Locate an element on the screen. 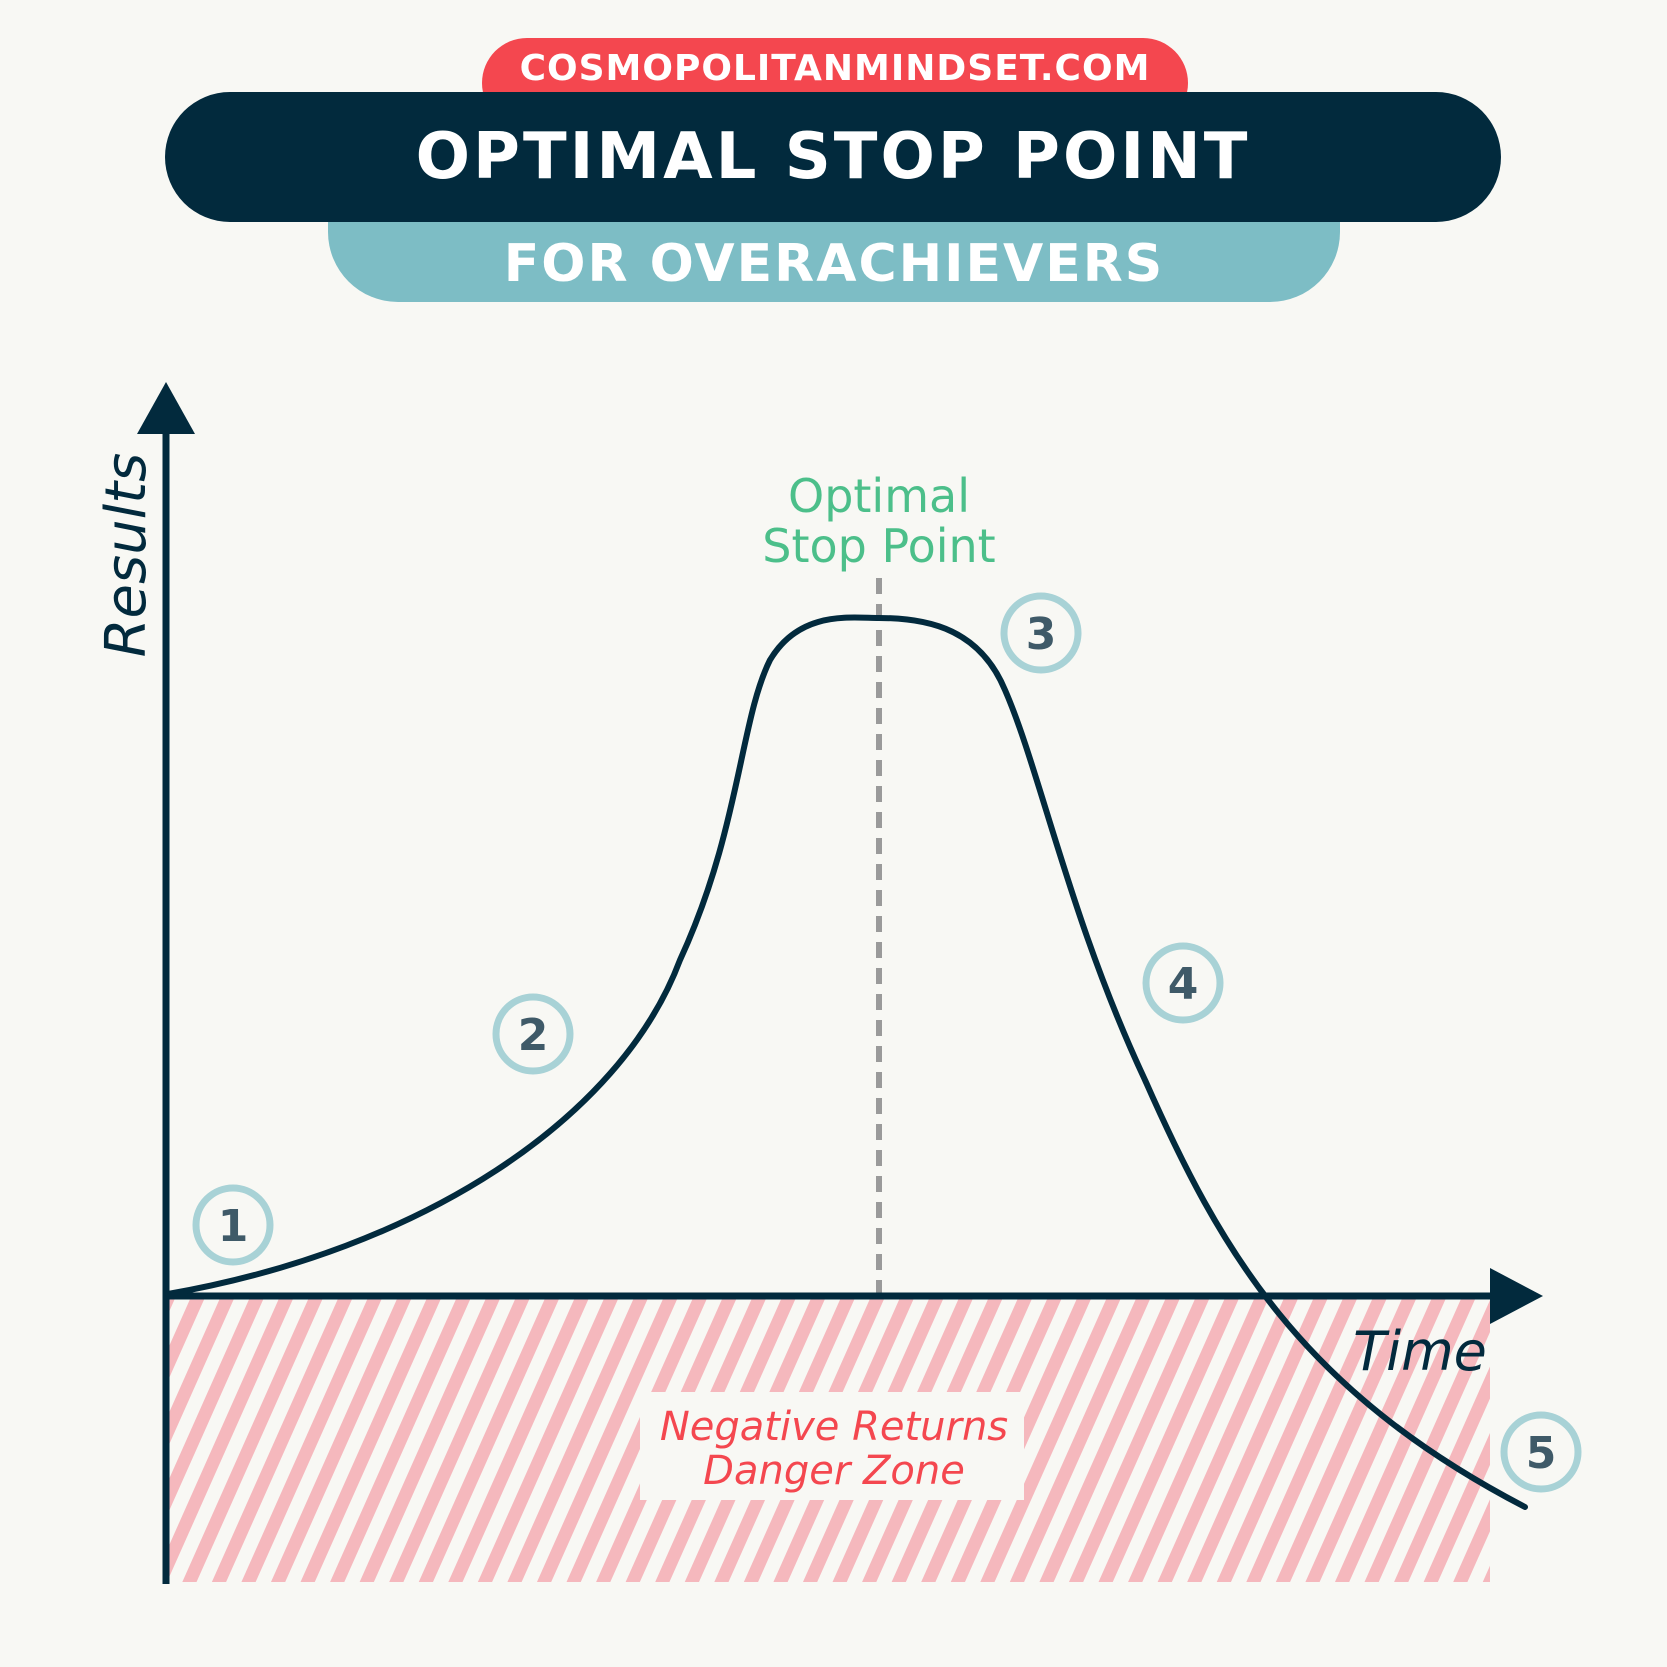 The height and width of the screenshot is (1667, 1667). stage-badge-1: 1 is located at coordinates (233, 1225).